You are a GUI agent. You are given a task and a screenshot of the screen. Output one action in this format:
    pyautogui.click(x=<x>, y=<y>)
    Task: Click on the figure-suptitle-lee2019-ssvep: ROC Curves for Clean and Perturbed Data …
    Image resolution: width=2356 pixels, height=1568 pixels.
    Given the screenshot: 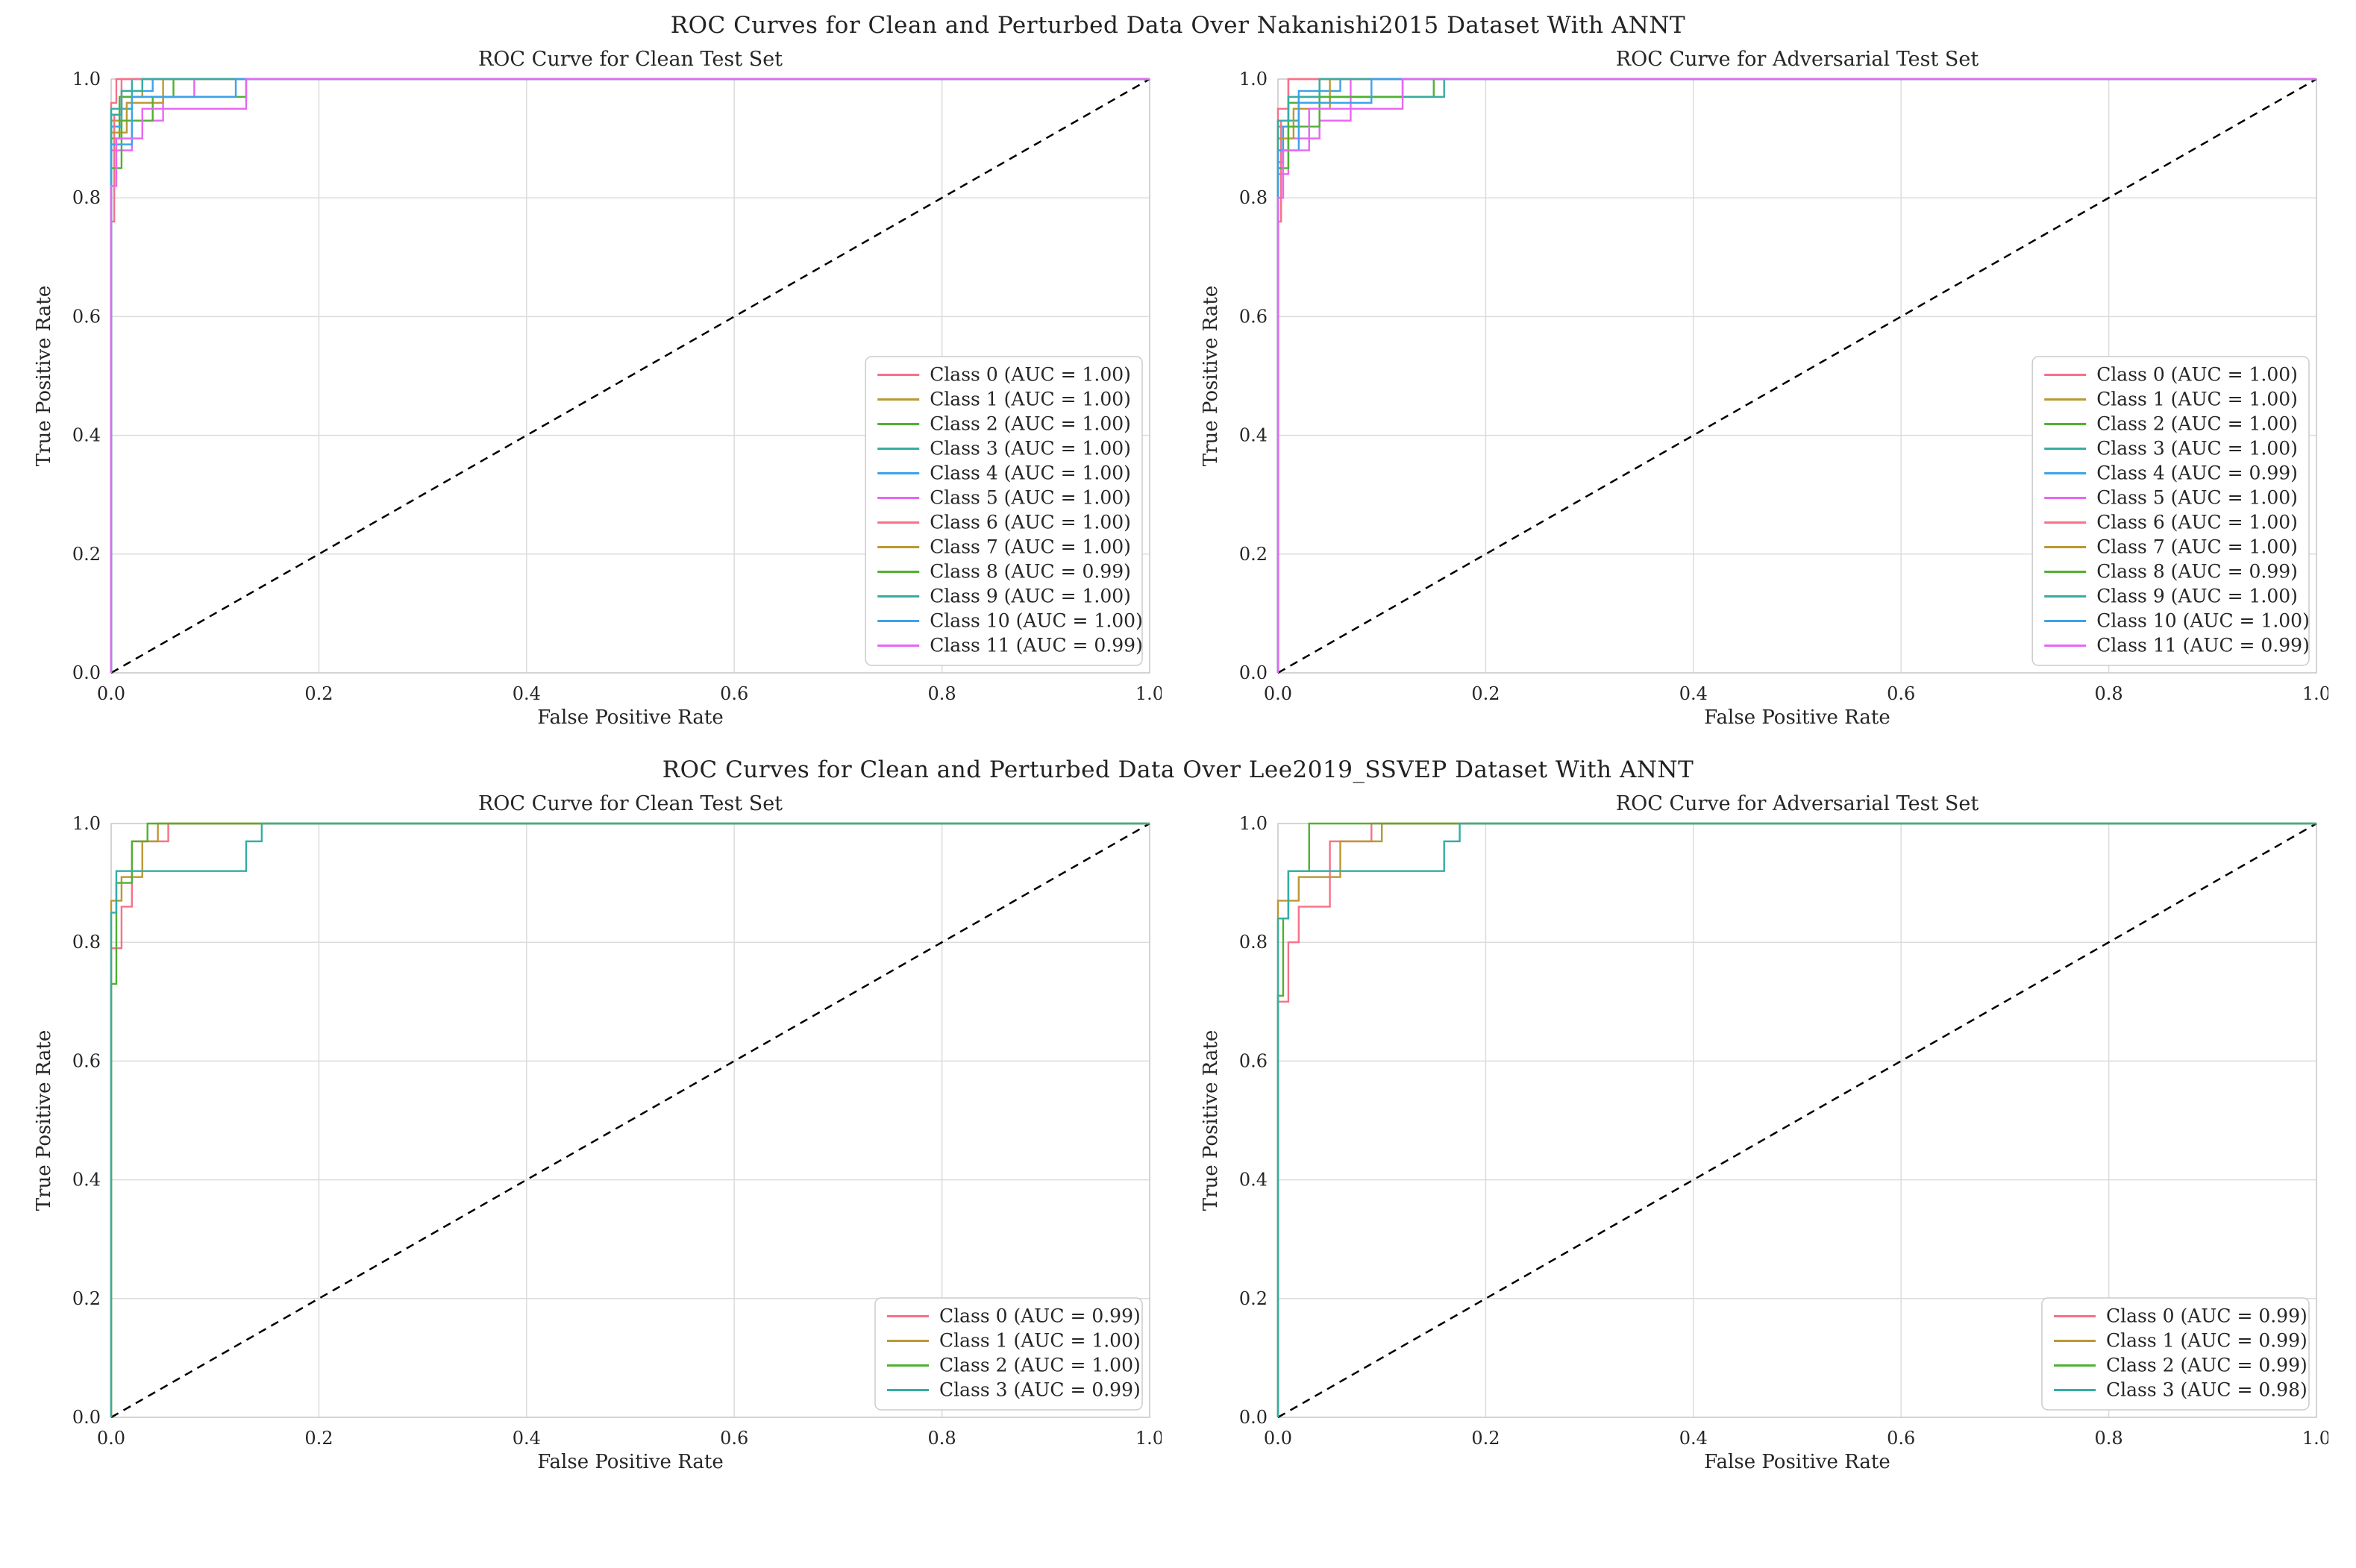 What is the action you would take?
    pyautogui.click(x=1178, y=770)
    